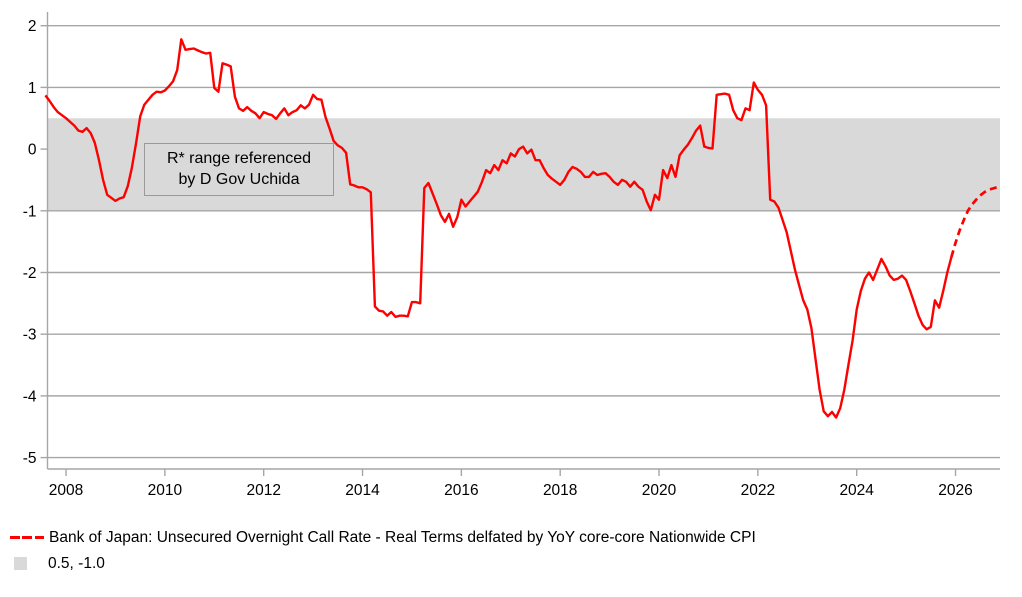 The width and height of the screenshot is (1022, 597). Describe the element at coordinates (32, 88) in the screenshot. I see `y-tick-label: 1` at that location.